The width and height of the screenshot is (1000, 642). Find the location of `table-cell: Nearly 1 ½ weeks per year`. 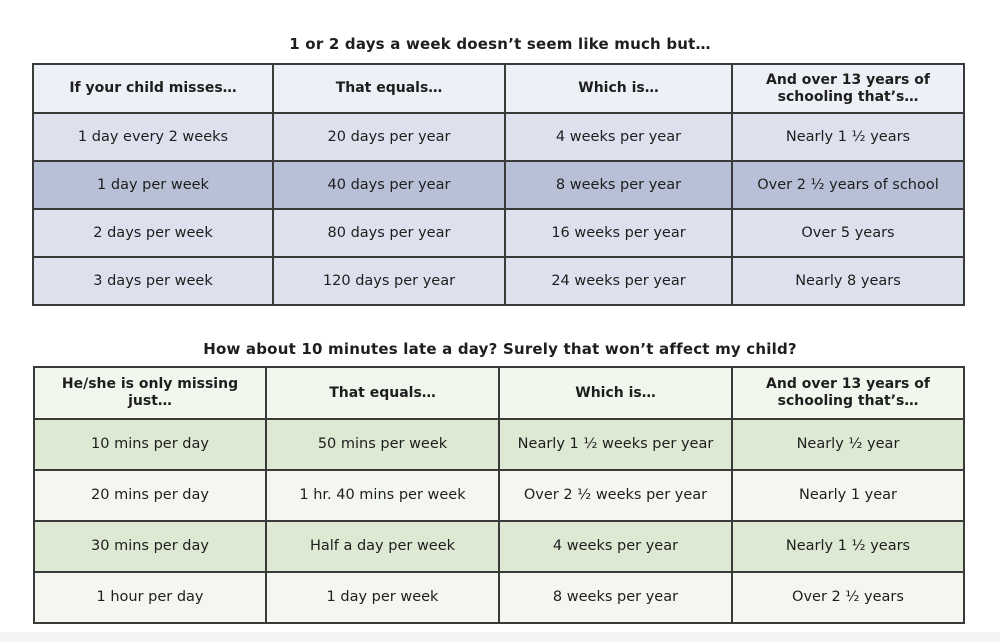

table-cell: Nearly 1 ½ weeks per year is located at coordinates (615, 444).